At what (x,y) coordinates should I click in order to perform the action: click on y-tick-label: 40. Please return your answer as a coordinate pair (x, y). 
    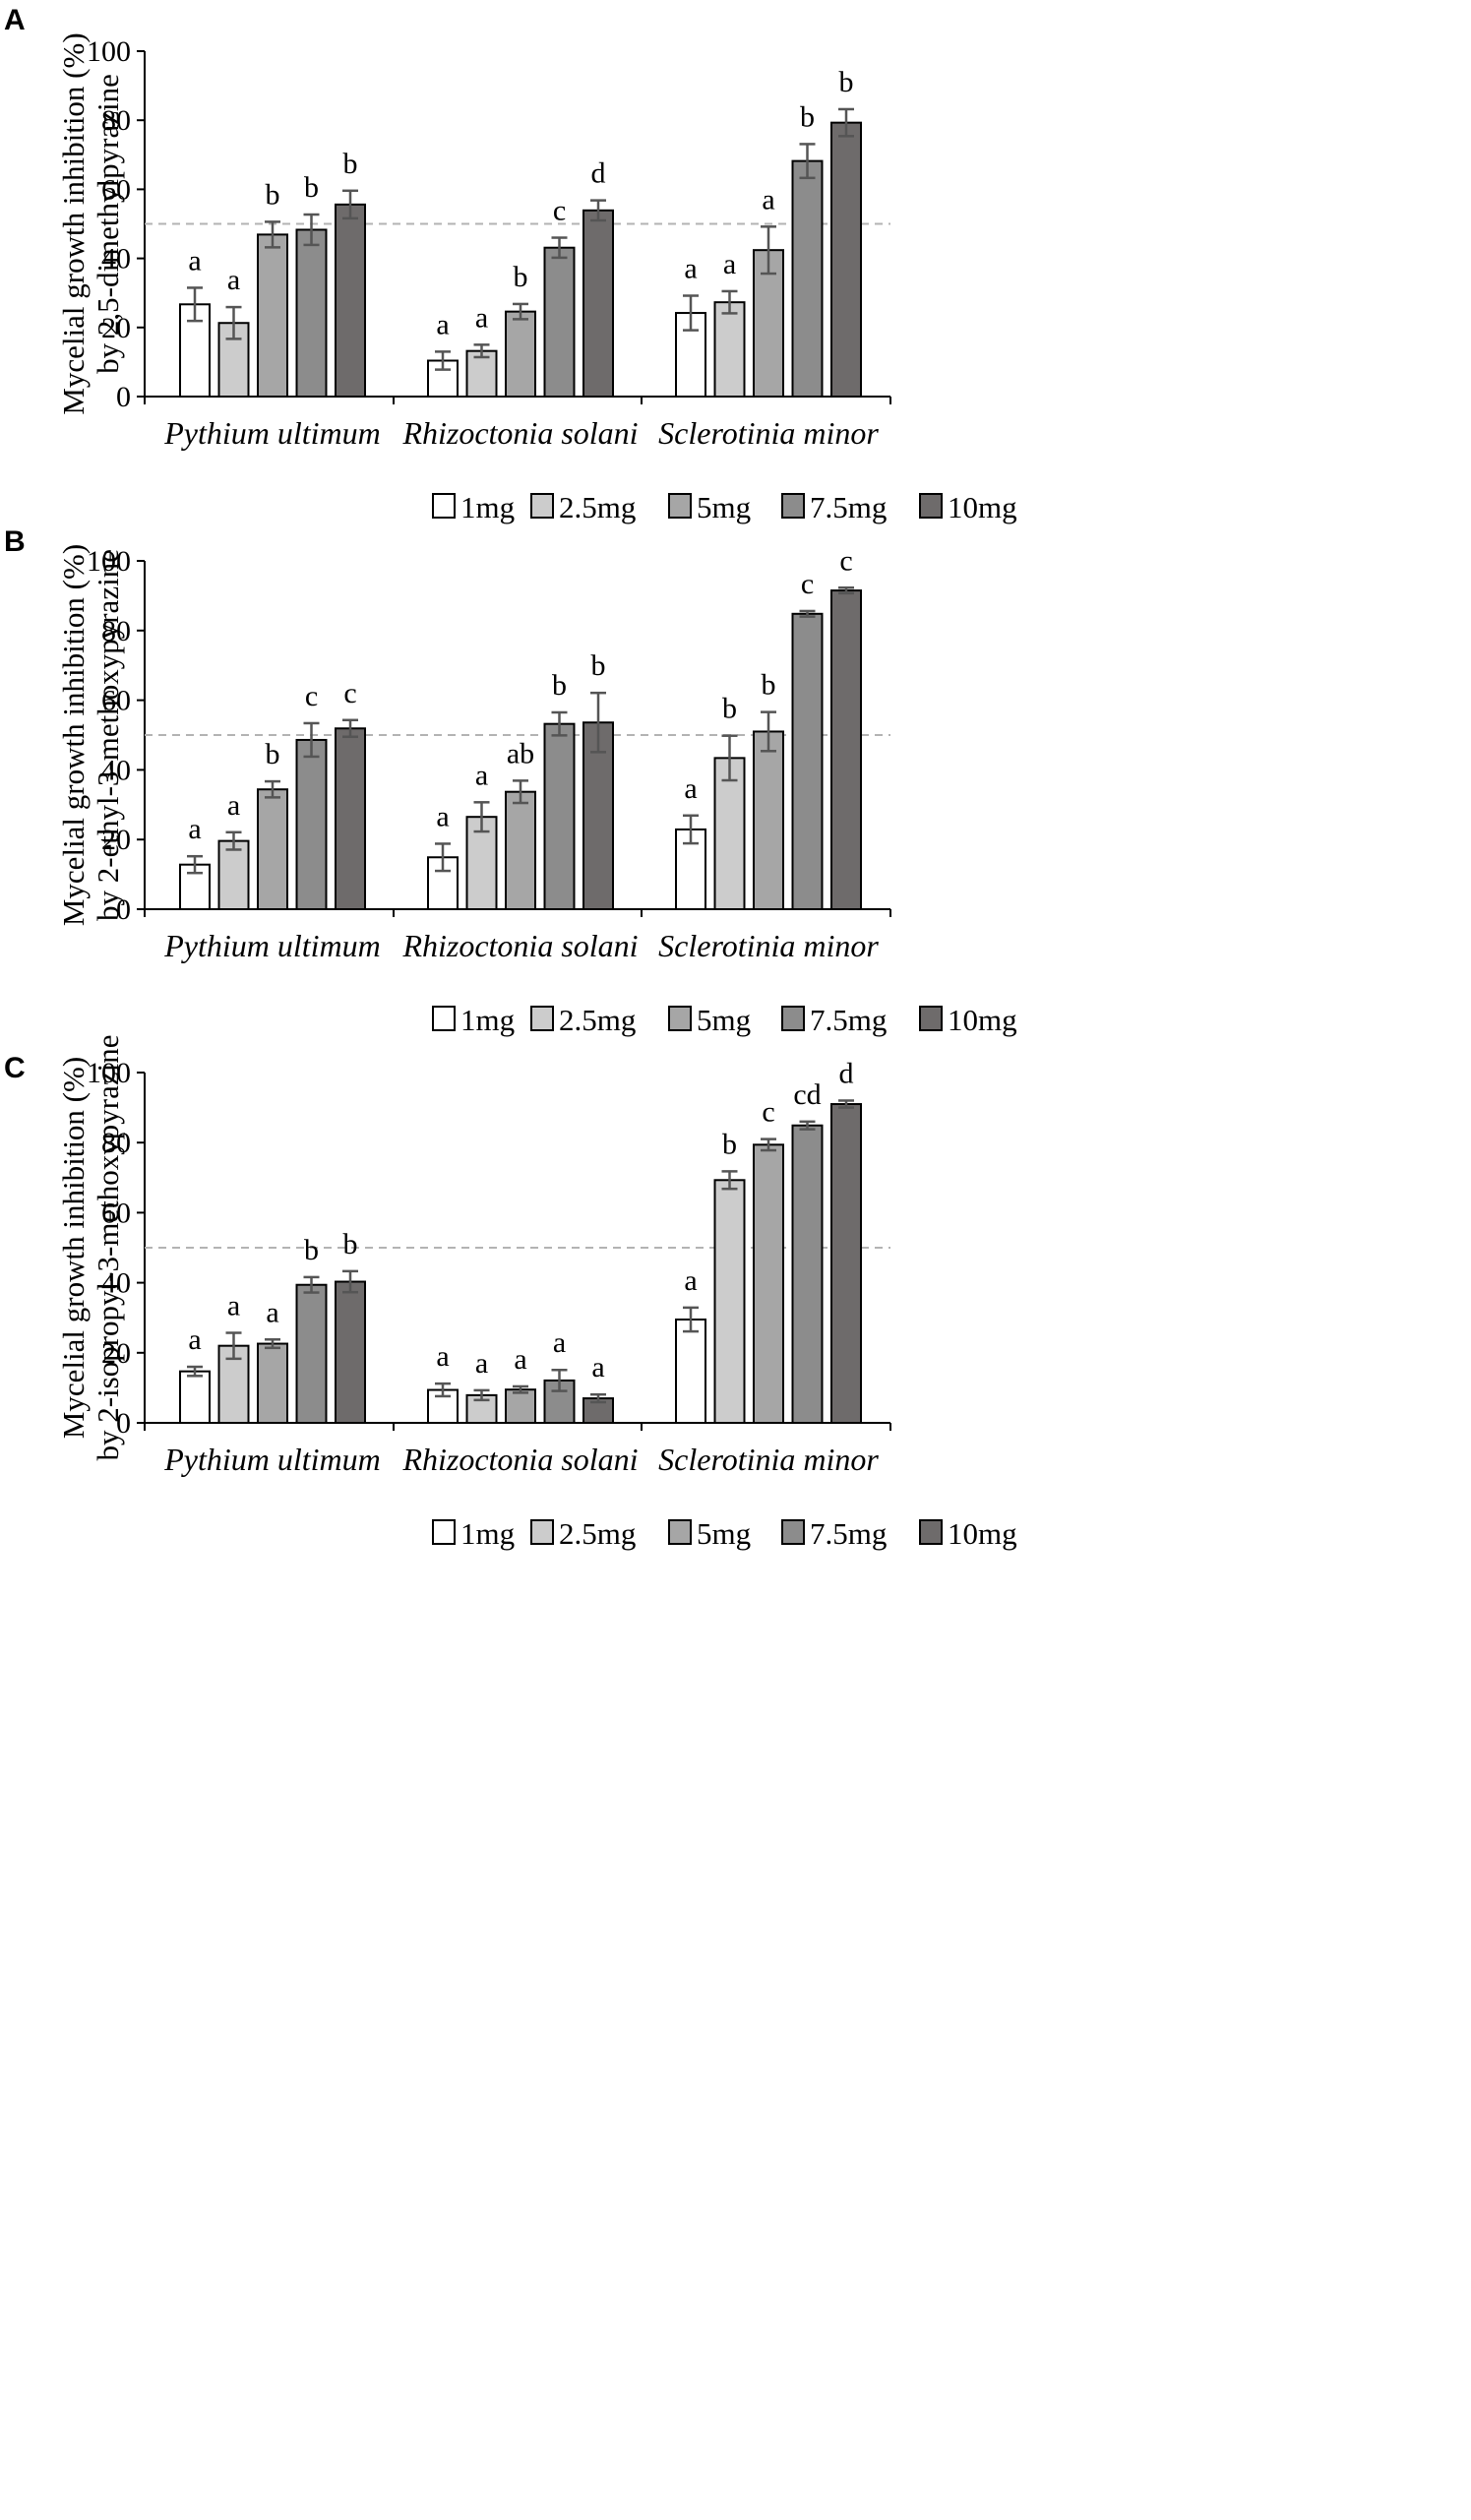
    Looking at the image, I should click on (116, 259).